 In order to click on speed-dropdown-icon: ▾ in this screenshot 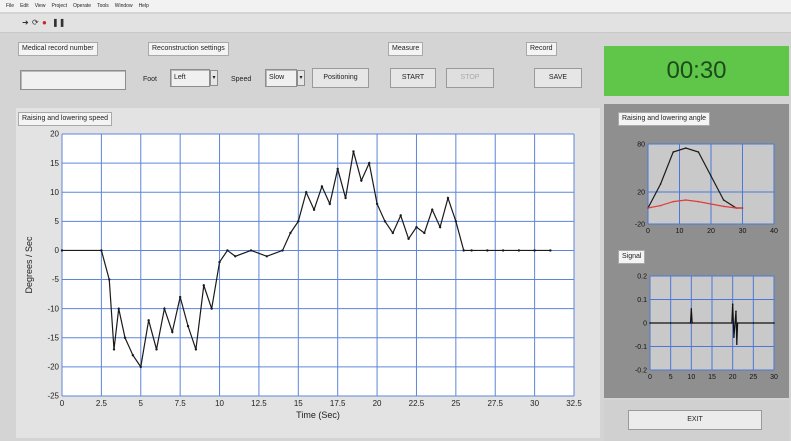, I will do `click(301, 78)`.